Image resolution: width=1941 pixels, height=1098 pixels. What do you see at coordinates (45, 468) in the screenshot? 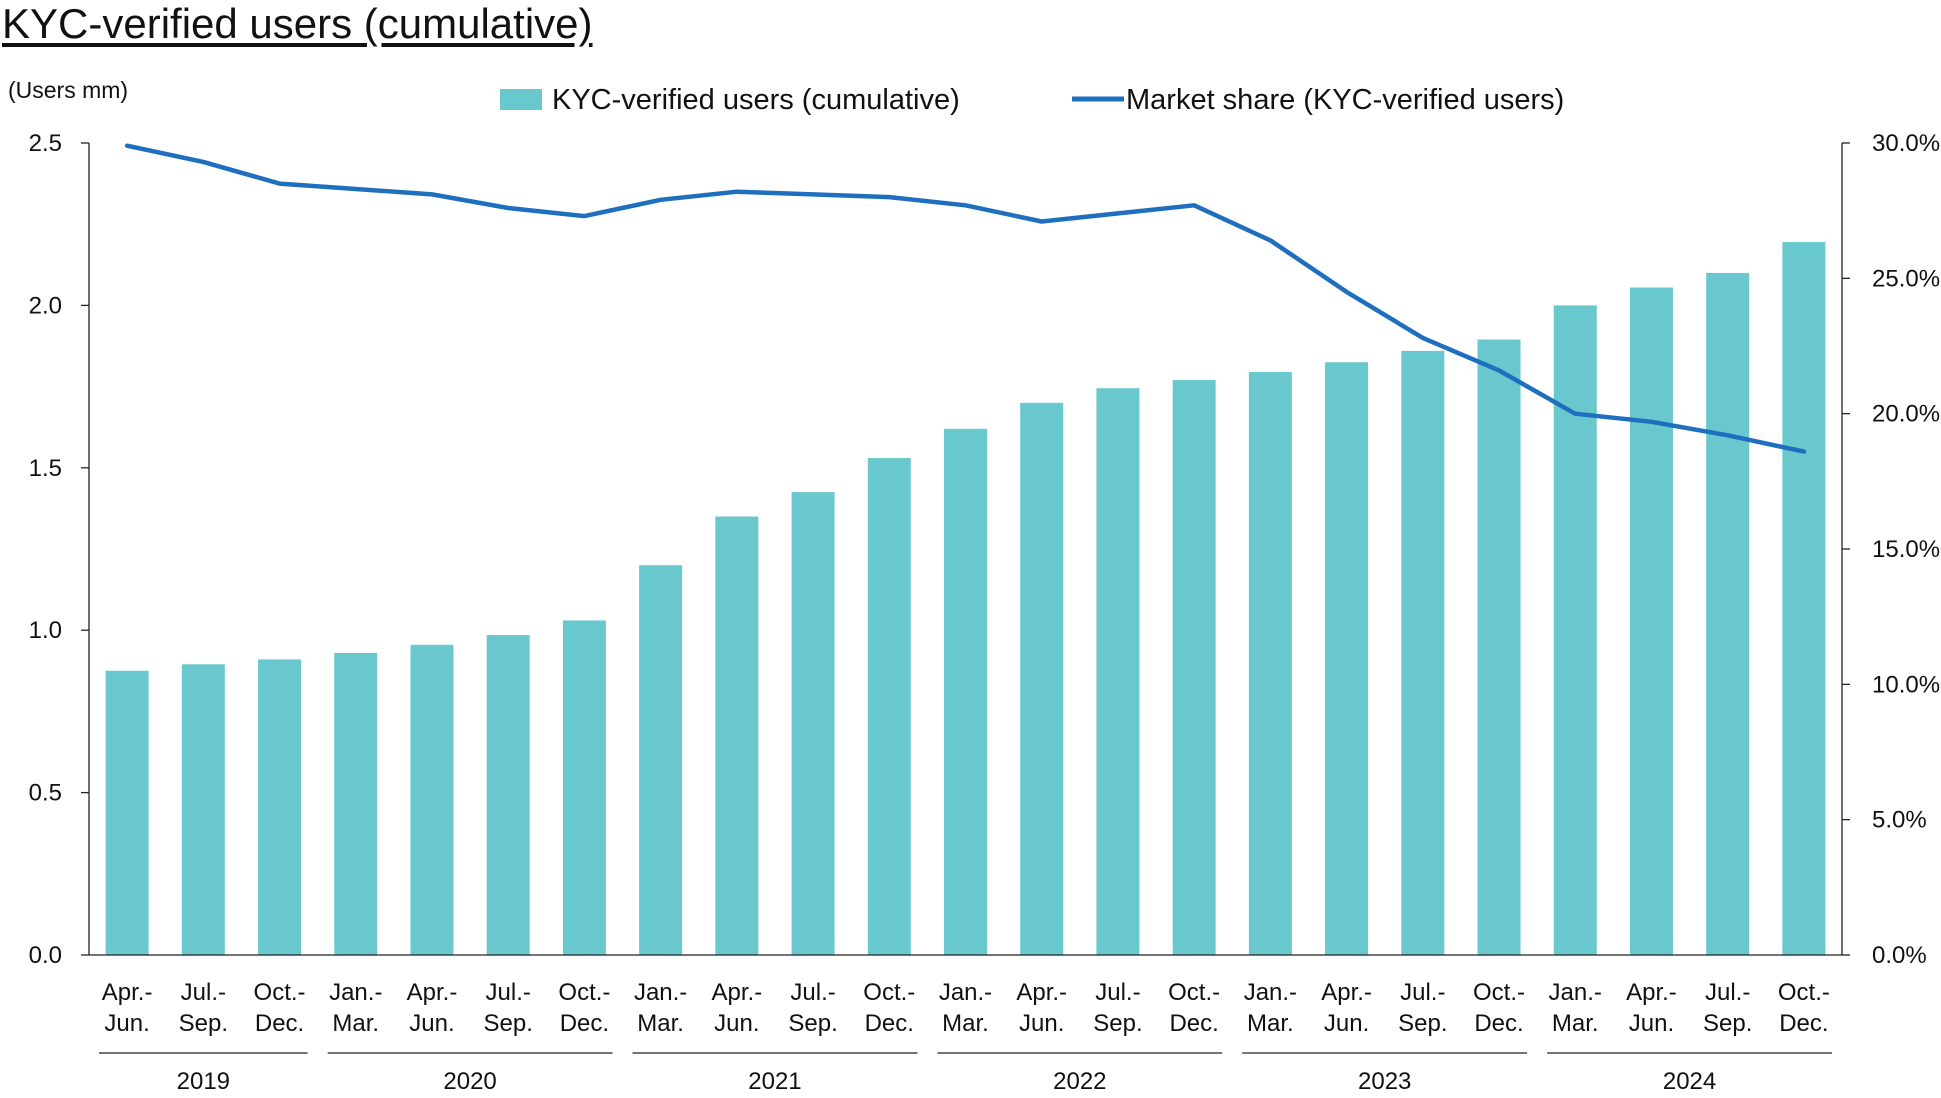
I see `left-tick-label: 1.5` at bounding box center [45, 468].